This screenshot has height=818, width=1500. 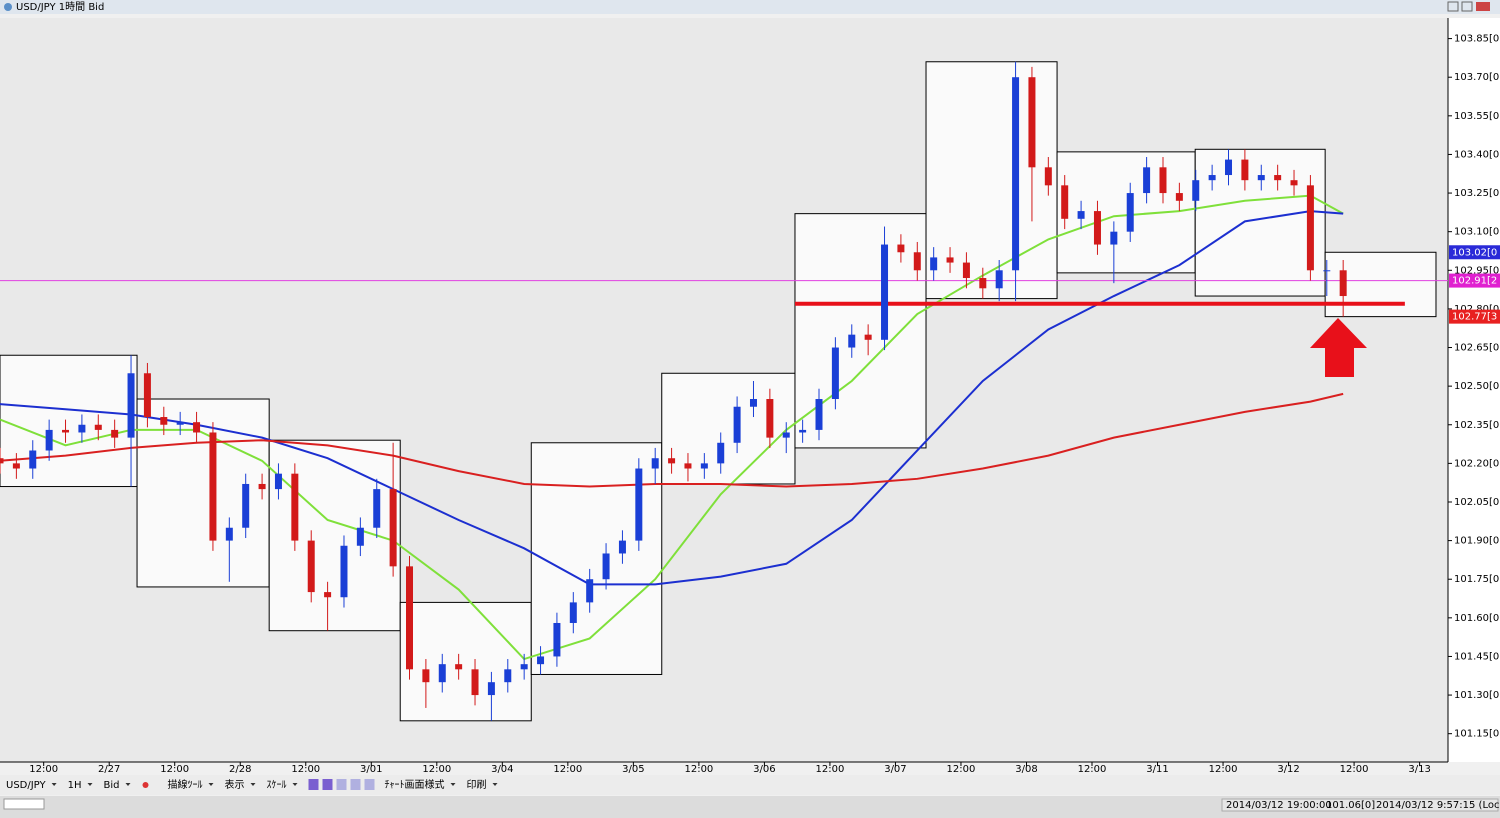 I want to click on window-buttons, so click(x=1468, y=6).